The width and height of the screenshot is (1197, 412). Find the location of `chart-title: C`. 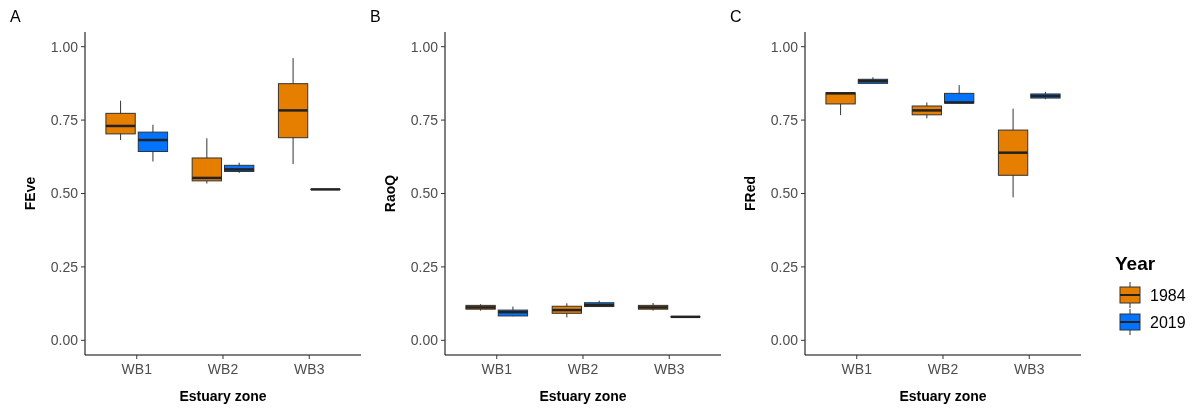

chart-title: C is located at coordinates (736, 16).